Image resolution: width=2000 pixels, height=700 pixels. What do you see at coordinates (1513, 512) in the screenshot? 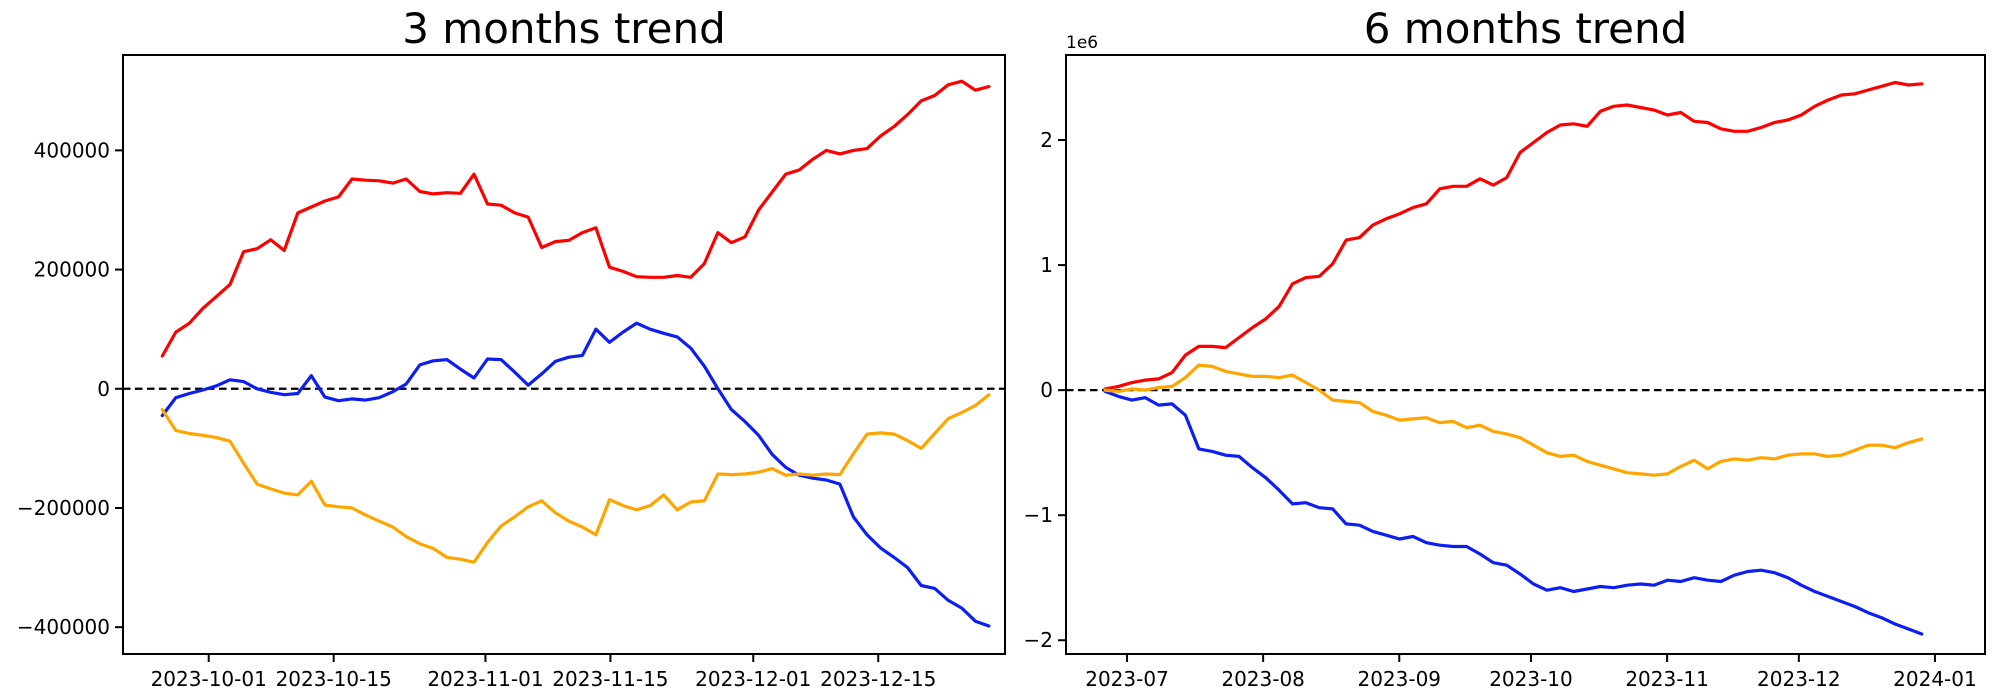
I see `blue-series-line` at bounding box center [1513, 512].